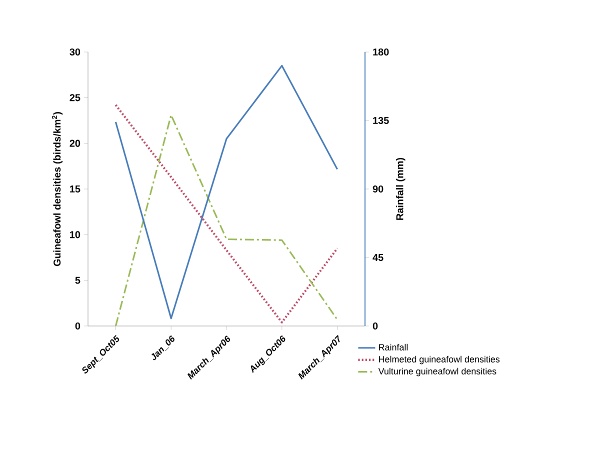 Image resolution: width=592 pixels, height=467 pixels. I want to click on y-tick-label: 0, so click(77, 326).